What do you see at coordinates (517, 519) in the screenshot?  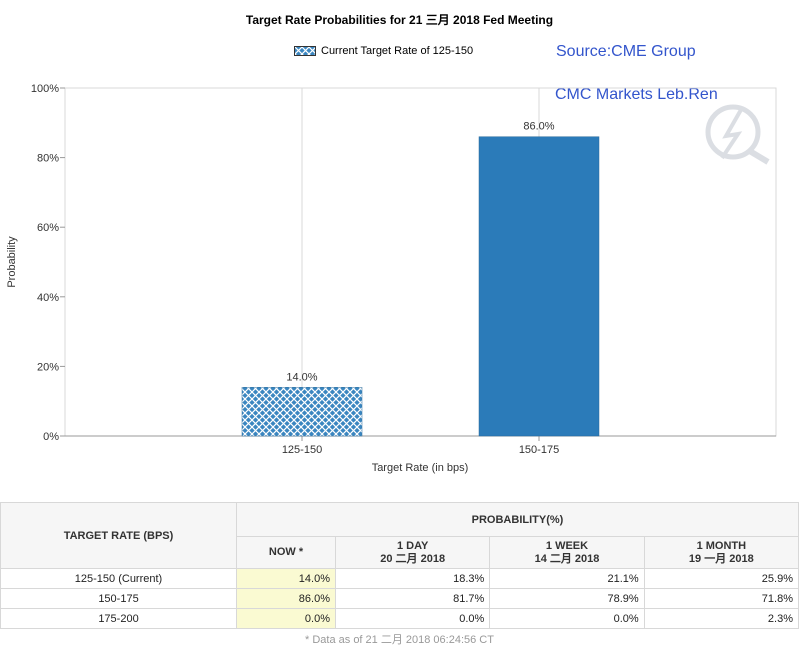 I see `probability-header: PROBABILITY(%)` at bounding box center [517, 519].